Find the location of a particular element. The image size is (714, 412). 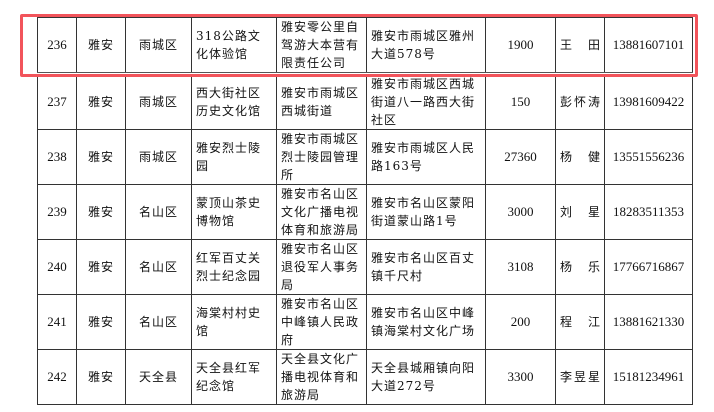

contact-cell: 刘 星 is located at coordinates (580, 212).